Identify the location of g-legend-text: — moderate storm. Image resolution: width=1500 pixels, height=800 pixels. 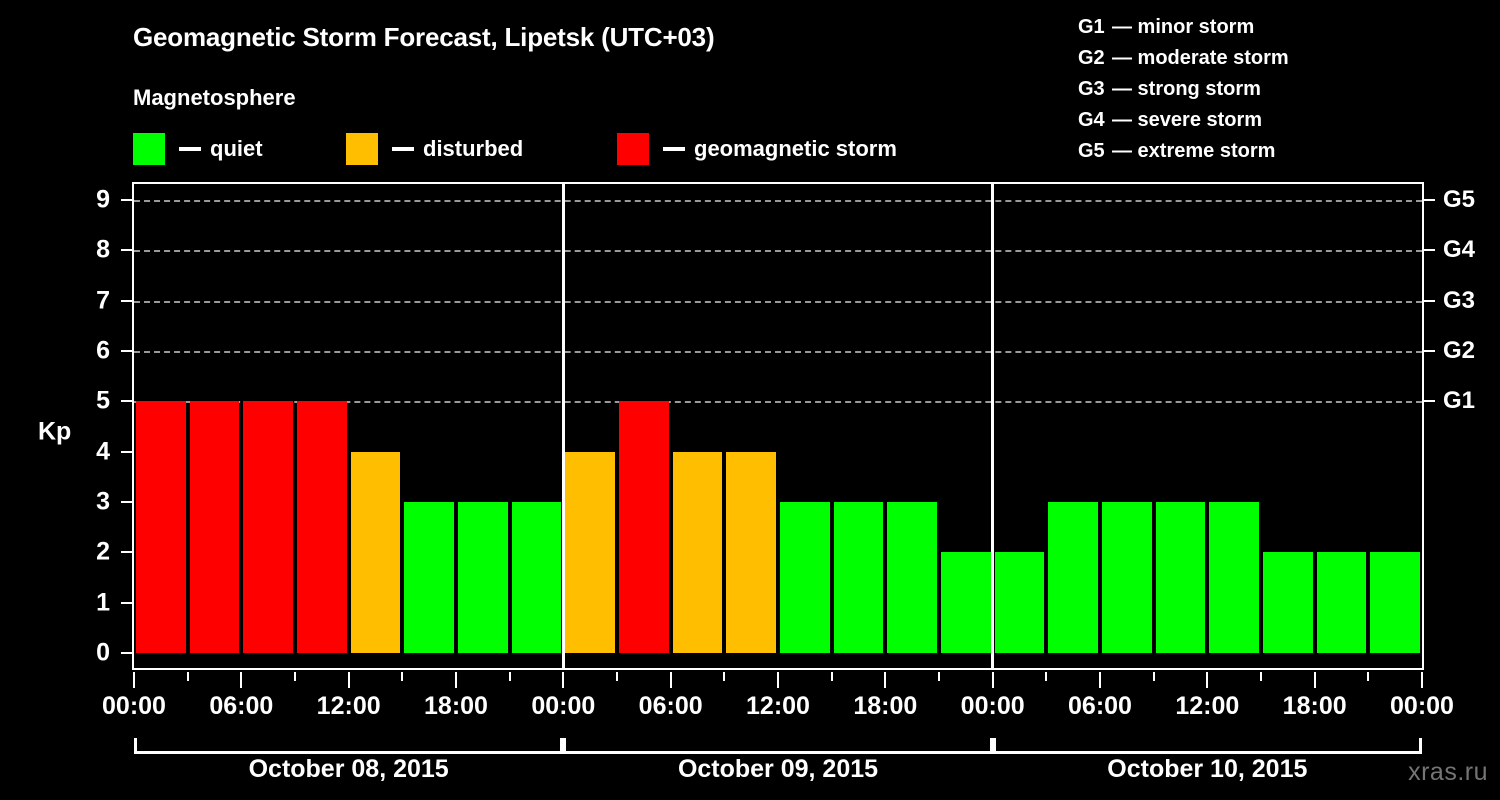
(1200, 58).